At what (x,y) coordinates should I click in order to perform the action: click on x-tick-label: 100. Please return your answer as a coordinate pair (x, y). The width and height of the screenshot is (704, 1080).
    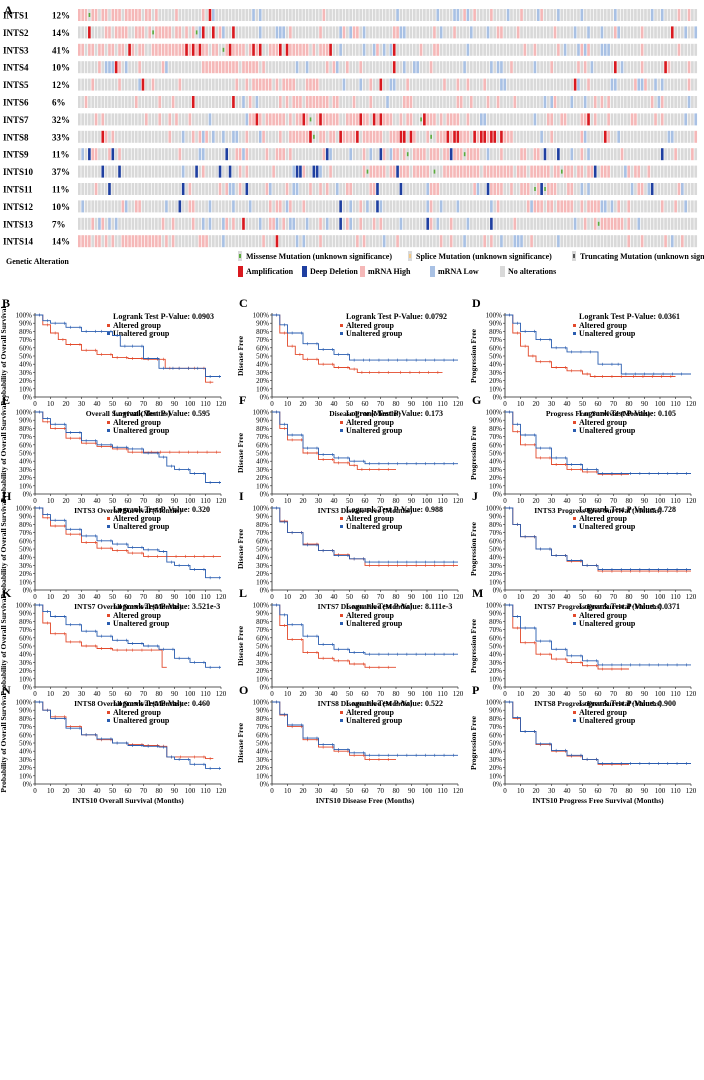
    Looking at the image, I should click on (190, 694).